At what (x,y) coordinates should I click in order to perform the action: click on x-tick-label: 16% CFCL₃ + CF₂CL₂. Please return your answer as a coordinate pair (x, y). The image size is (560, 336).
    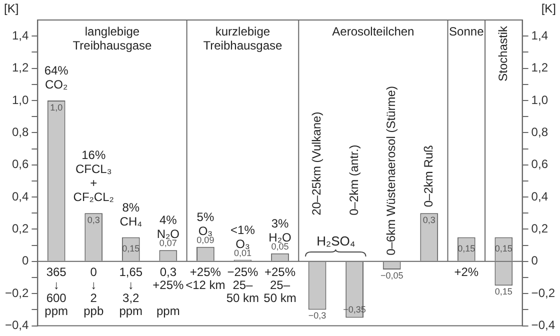
    Looking at the image, I should click on (93, 176).